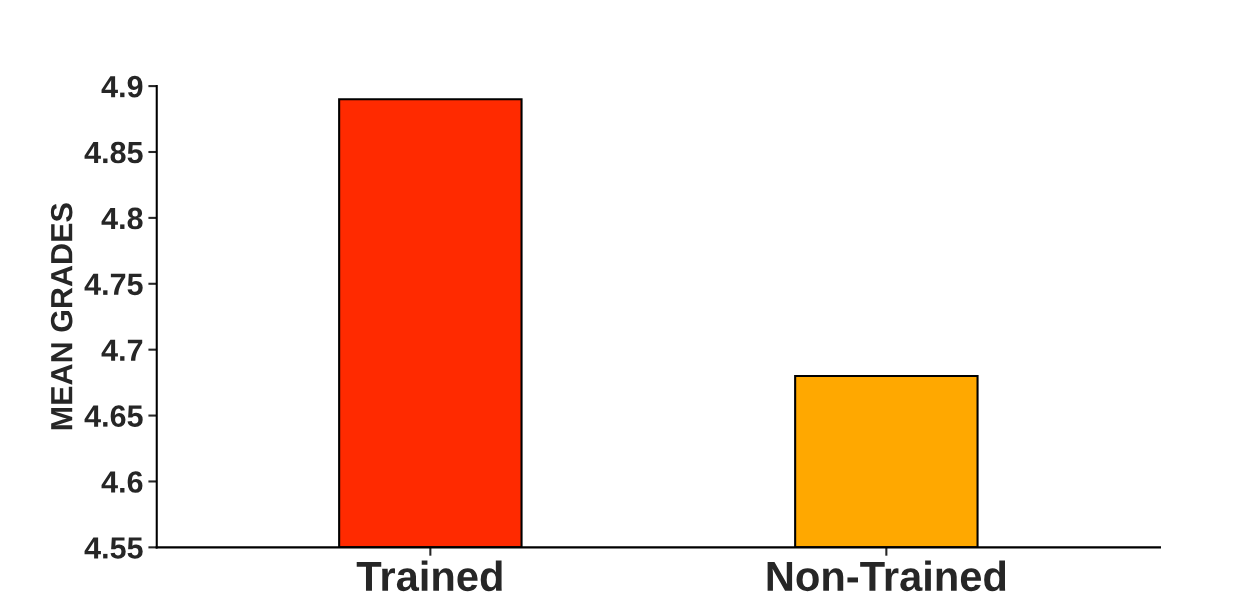  Describe the element at coordinates (122, 86) in the screenshot. I see `y-tick-label: 4.9` at that location.